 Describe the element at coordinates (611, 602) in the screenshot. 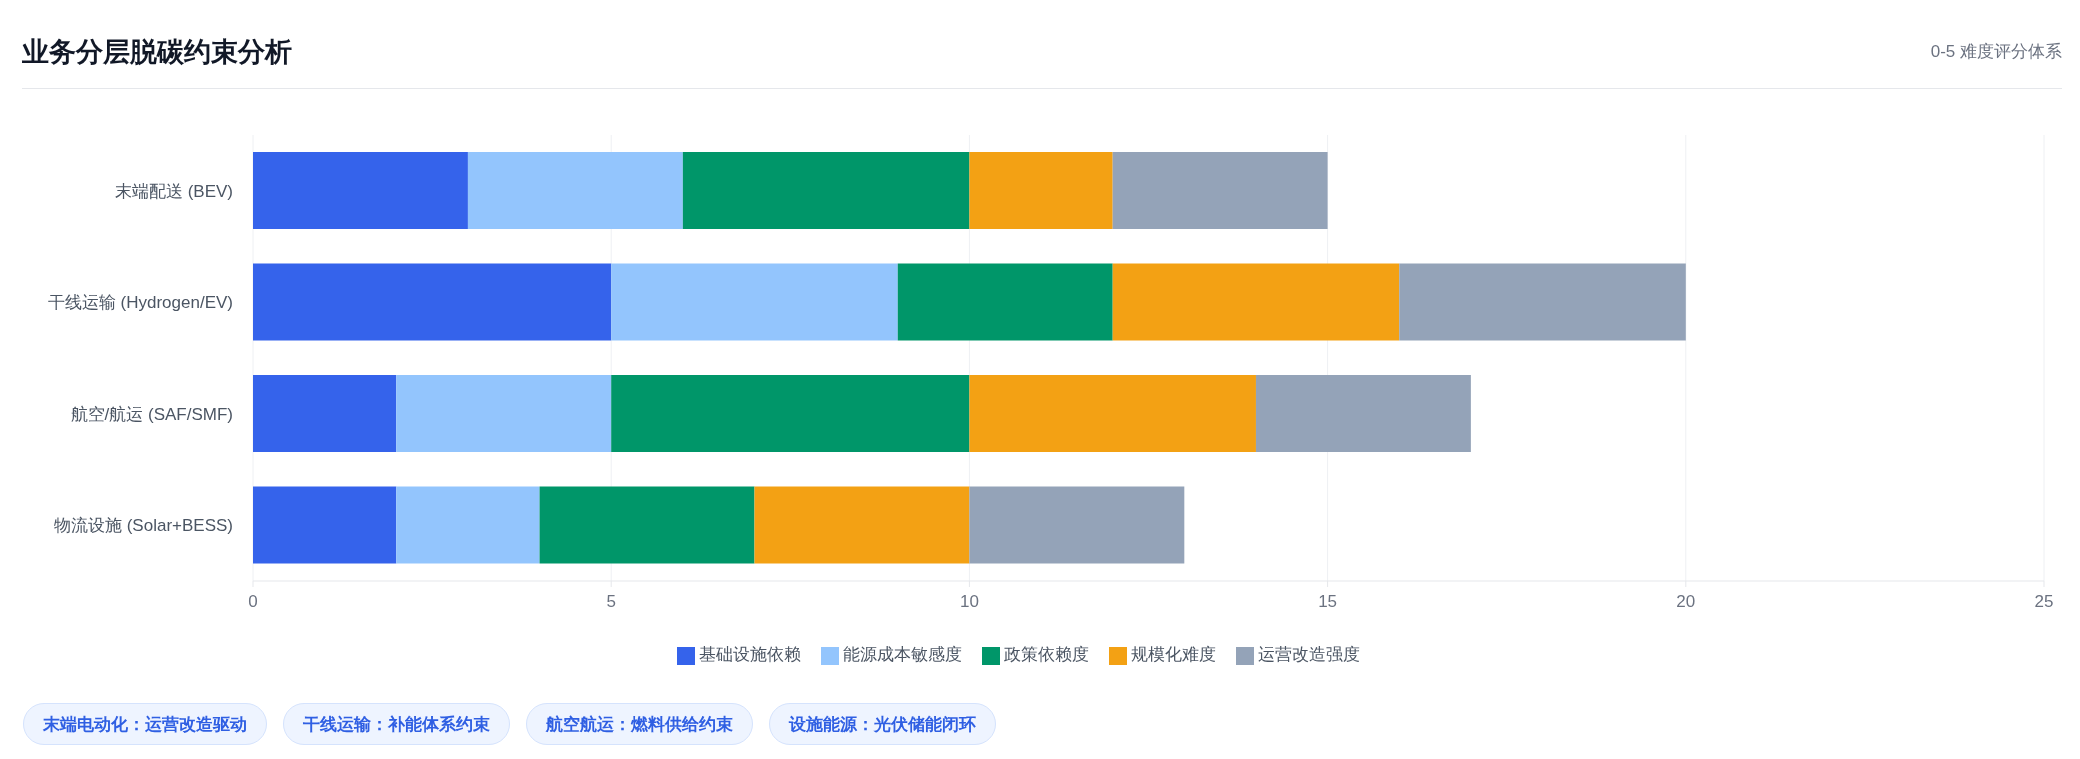

I see `x-tick-label: 5` at that location.